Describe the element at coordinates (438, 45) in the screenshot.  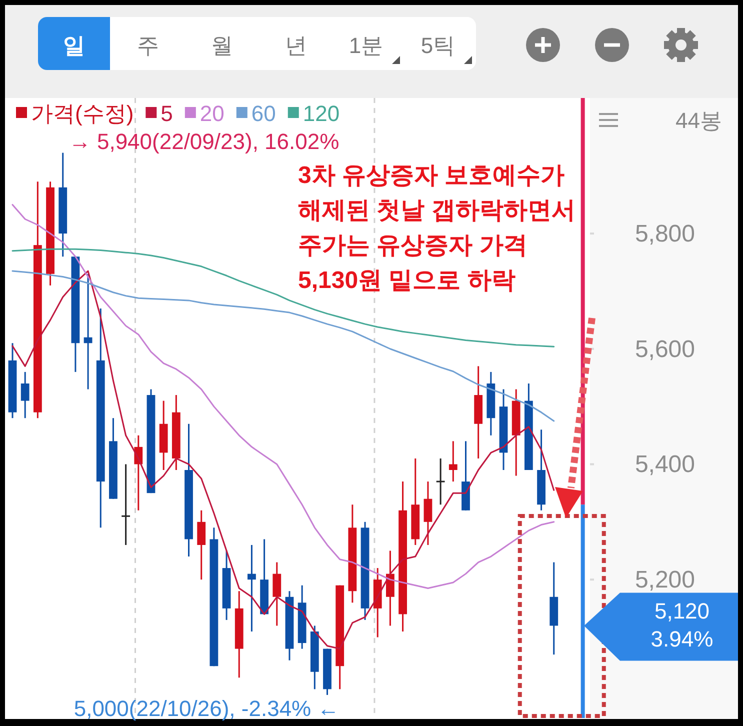
I see `text: 5틱` at that location.